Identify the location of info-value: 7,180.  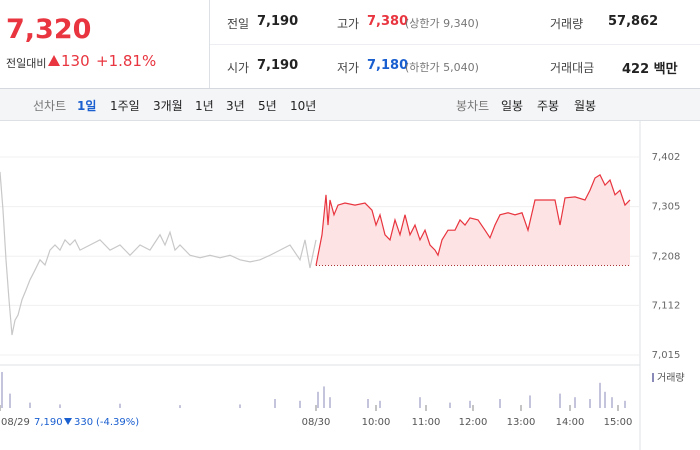
(388, 65).